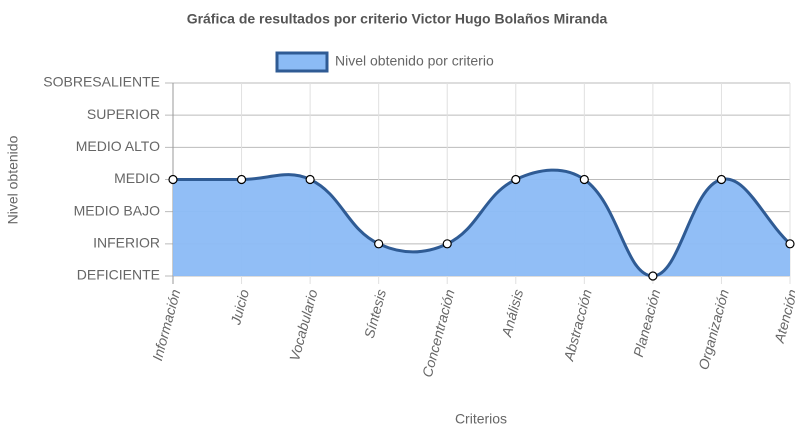  I want to click on x-tick-label: Vocabulario, so click(303, 324).